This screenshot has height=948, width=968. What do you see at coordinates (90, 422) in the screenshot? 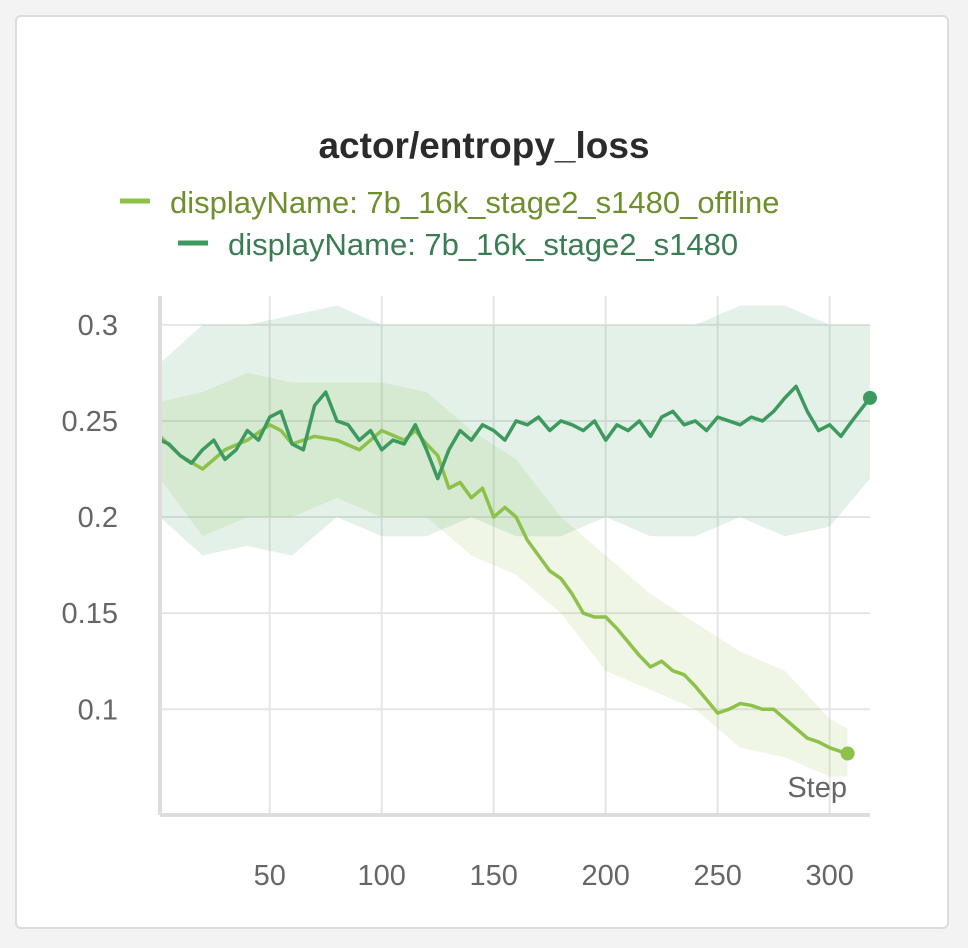
I see `y-tick-label: 0.25` at bounding box center [90, 422].